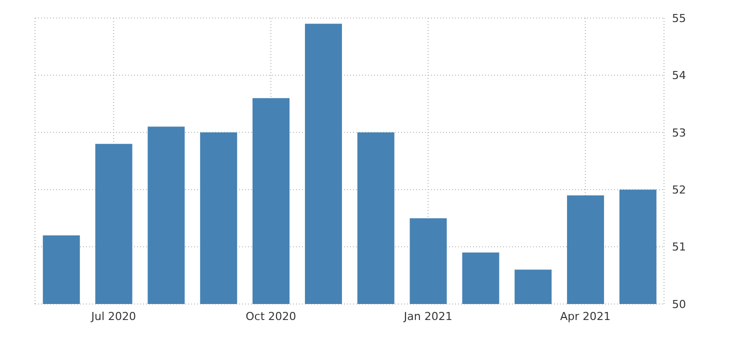 The height and width of the screenshot is (340, 730). I want to click on y-tick-label: 52, so click(679, 190).